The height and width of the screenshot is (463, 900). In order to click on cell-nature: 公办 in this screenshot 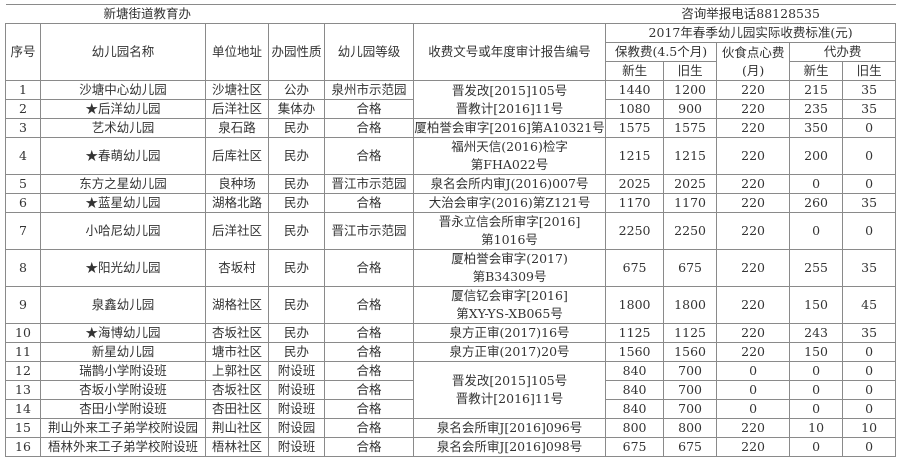, I will do `click(296, 90)`.